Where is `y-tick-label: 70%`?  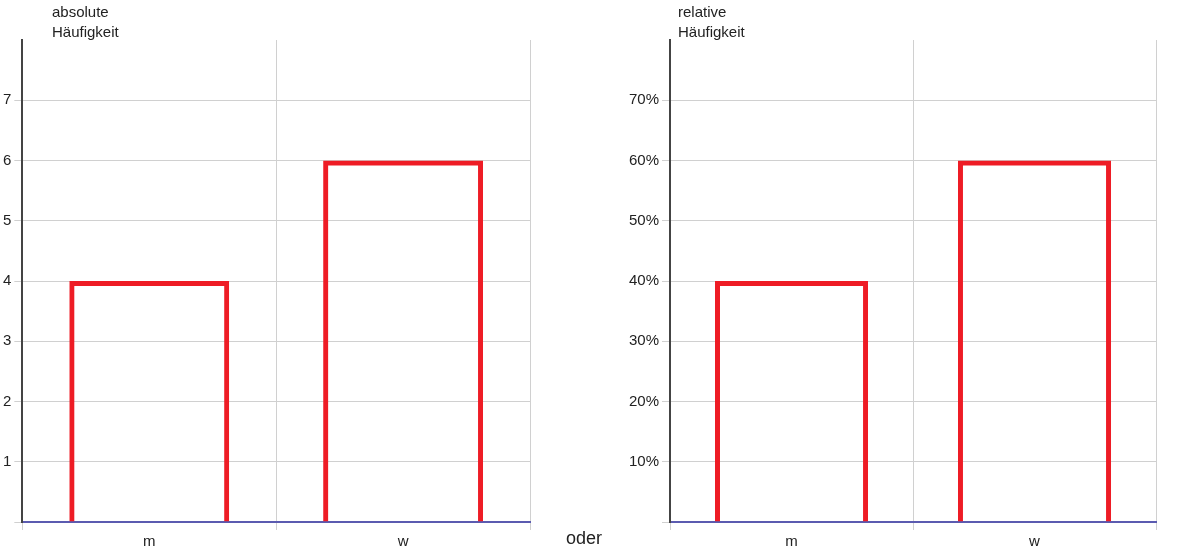
y-tick-label: 70% is located at coordinates (644, 99).